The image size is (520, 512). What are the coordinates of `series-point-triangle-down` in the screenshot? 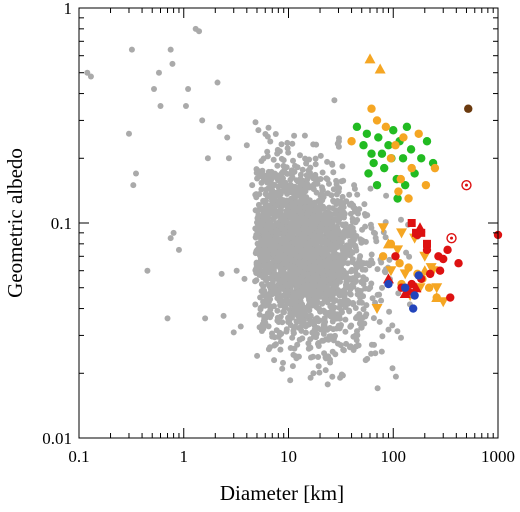 It's located at (402, 233).